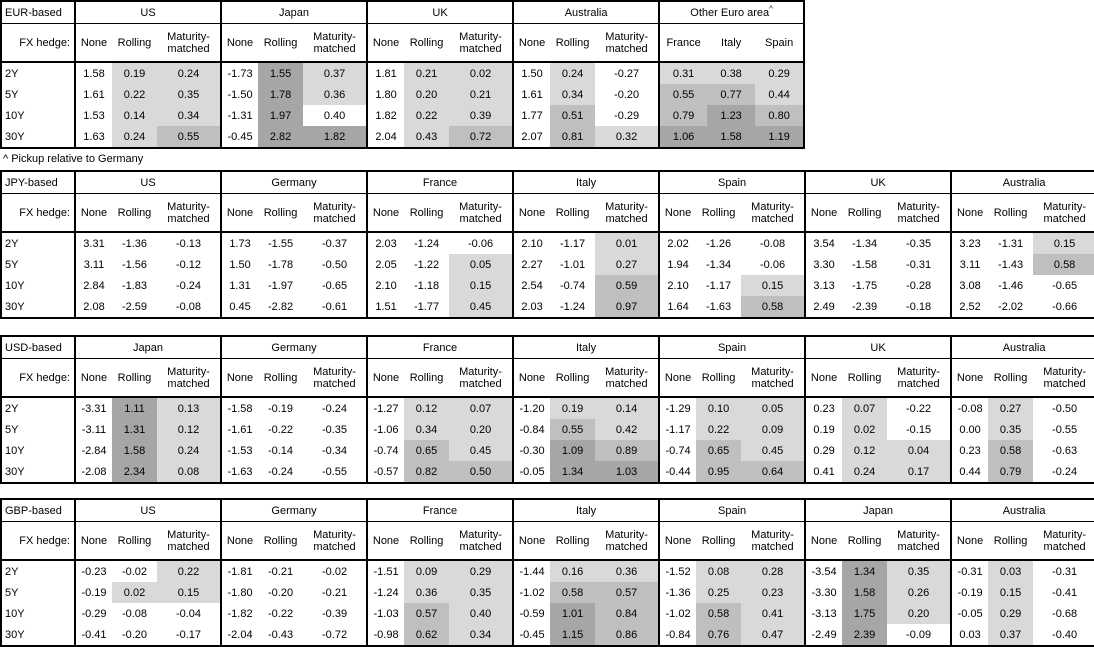  I want to click on data-cell: -0.02, so click(134, 571).